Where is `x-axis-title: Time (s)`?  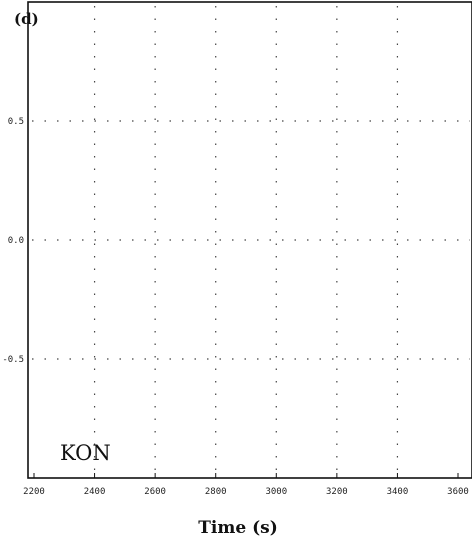
x-axis-title: Time (s) is located at coordinates (238, 528).